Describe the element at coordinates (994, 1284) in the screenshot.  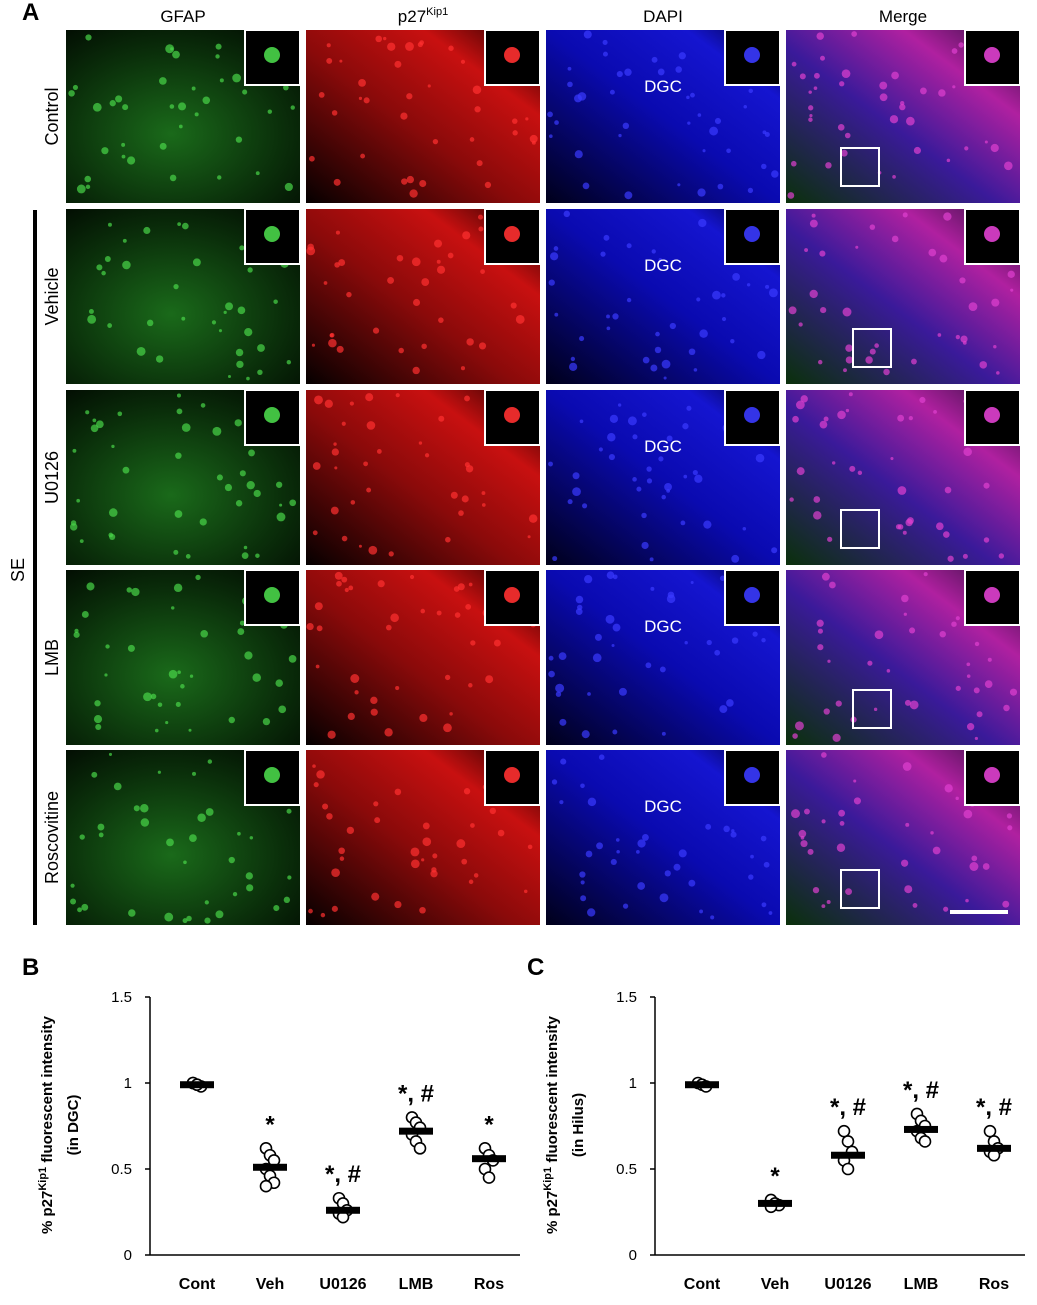
I see `x-tick-label: Ros` at that location.